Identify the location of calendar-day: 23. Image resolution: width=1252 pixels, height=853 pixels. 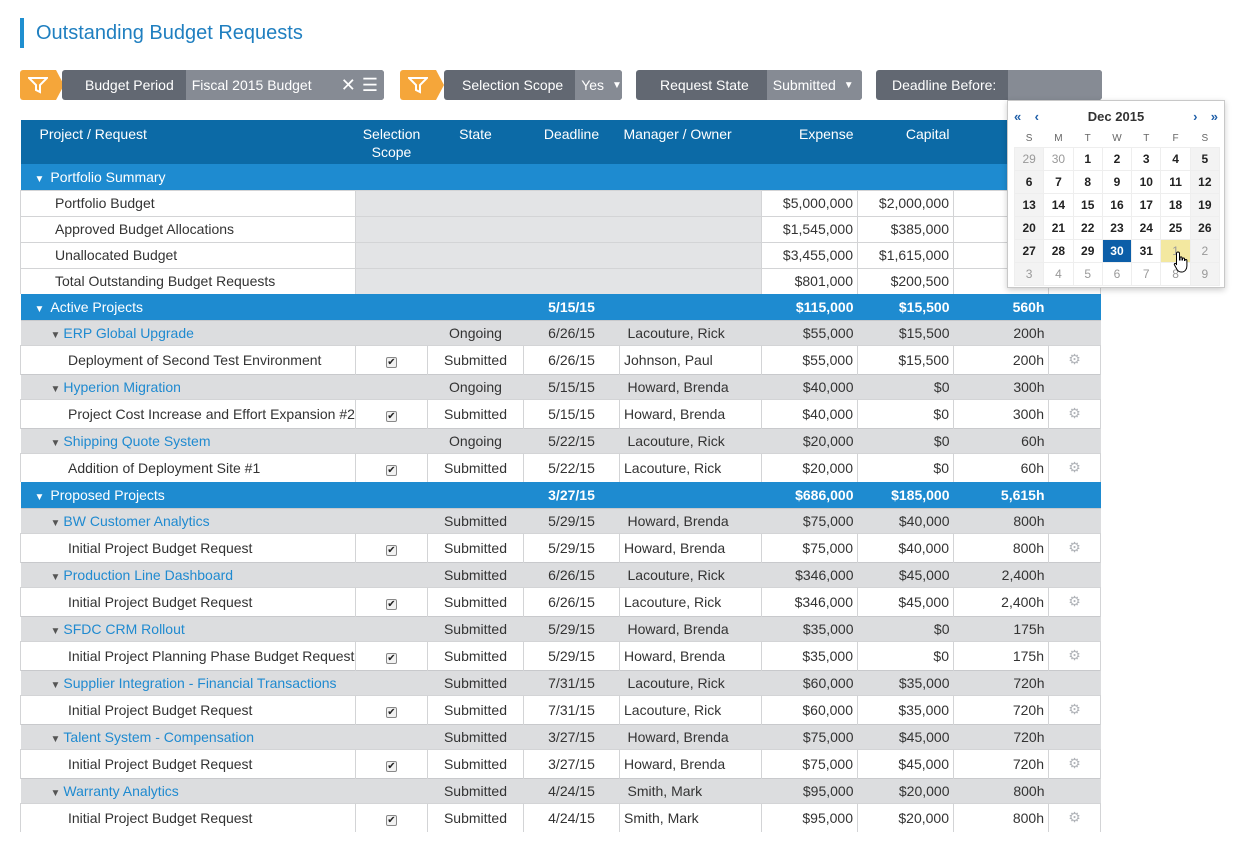
(1117, 227).